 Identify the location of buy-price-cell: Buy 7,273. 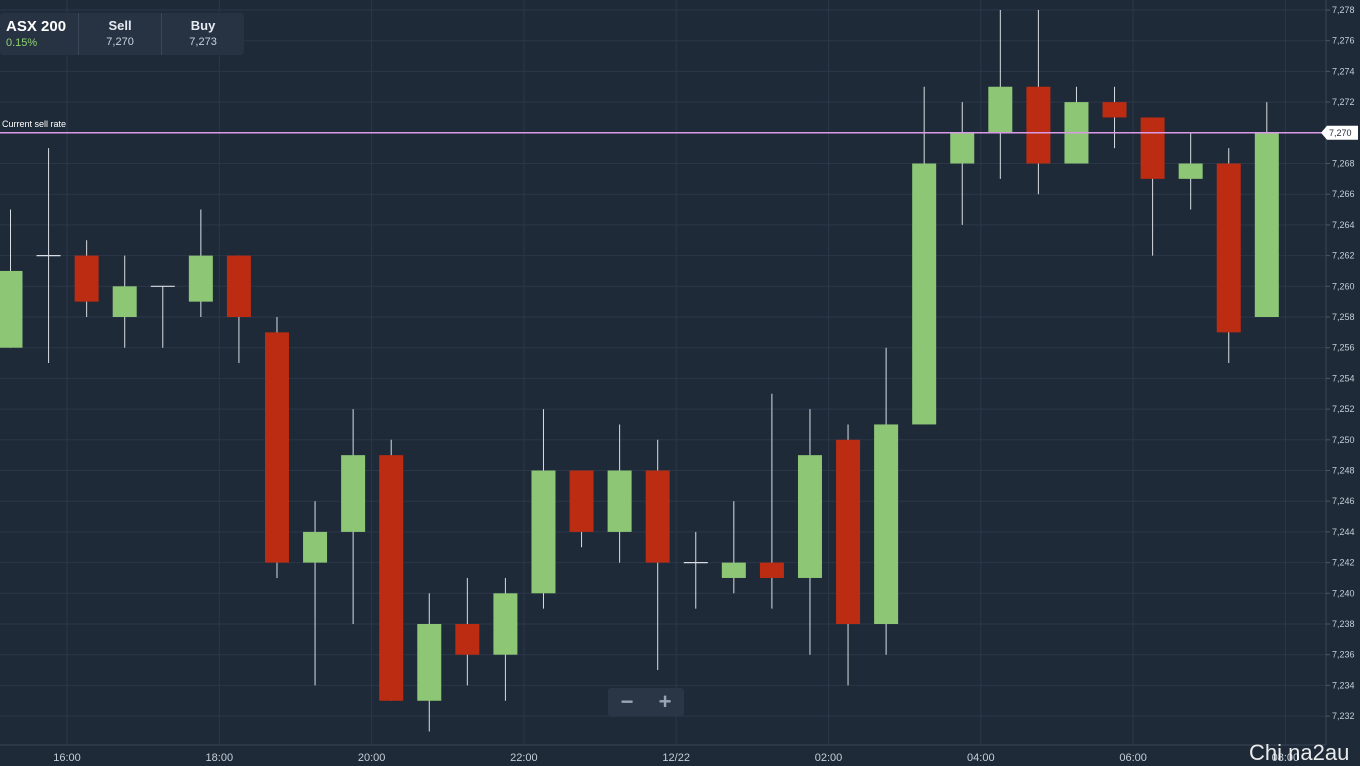
(202, 34).